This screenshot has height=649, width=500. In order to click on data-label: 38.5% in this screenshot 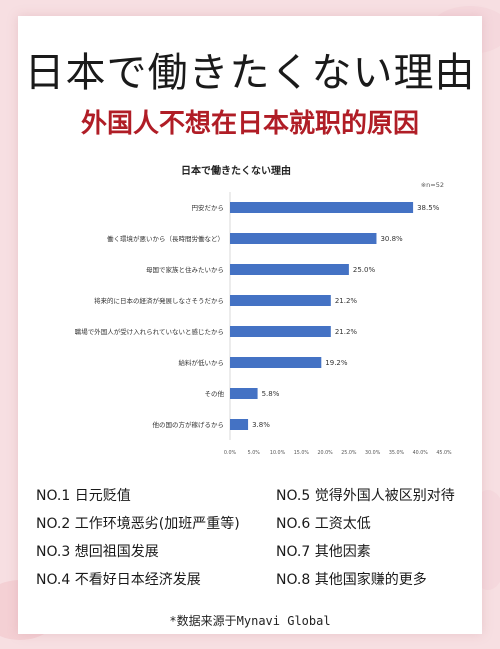, I will do `click(428, 208)`.